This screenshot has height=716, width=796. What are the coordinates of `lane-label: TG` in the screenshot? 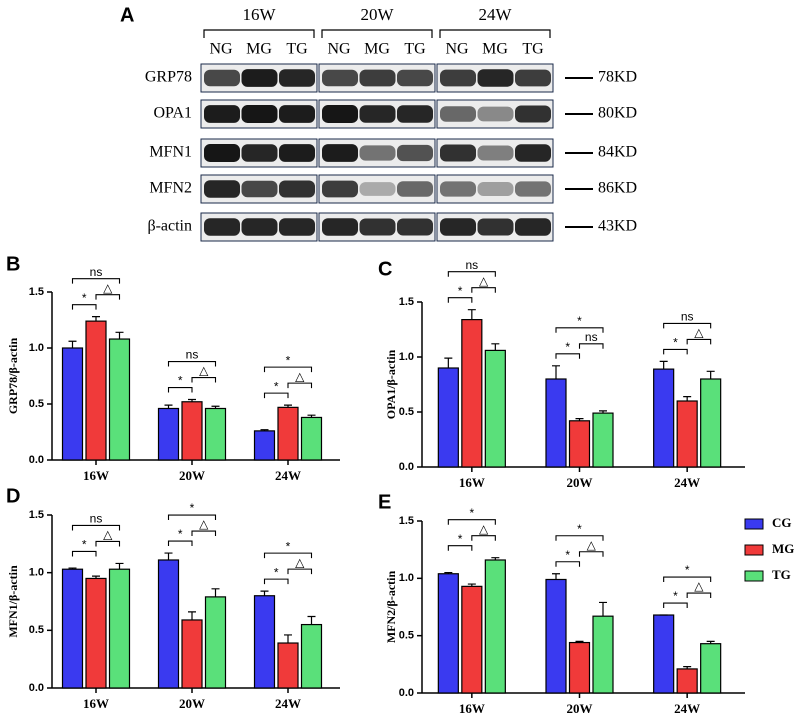 It's located at (415, 49).